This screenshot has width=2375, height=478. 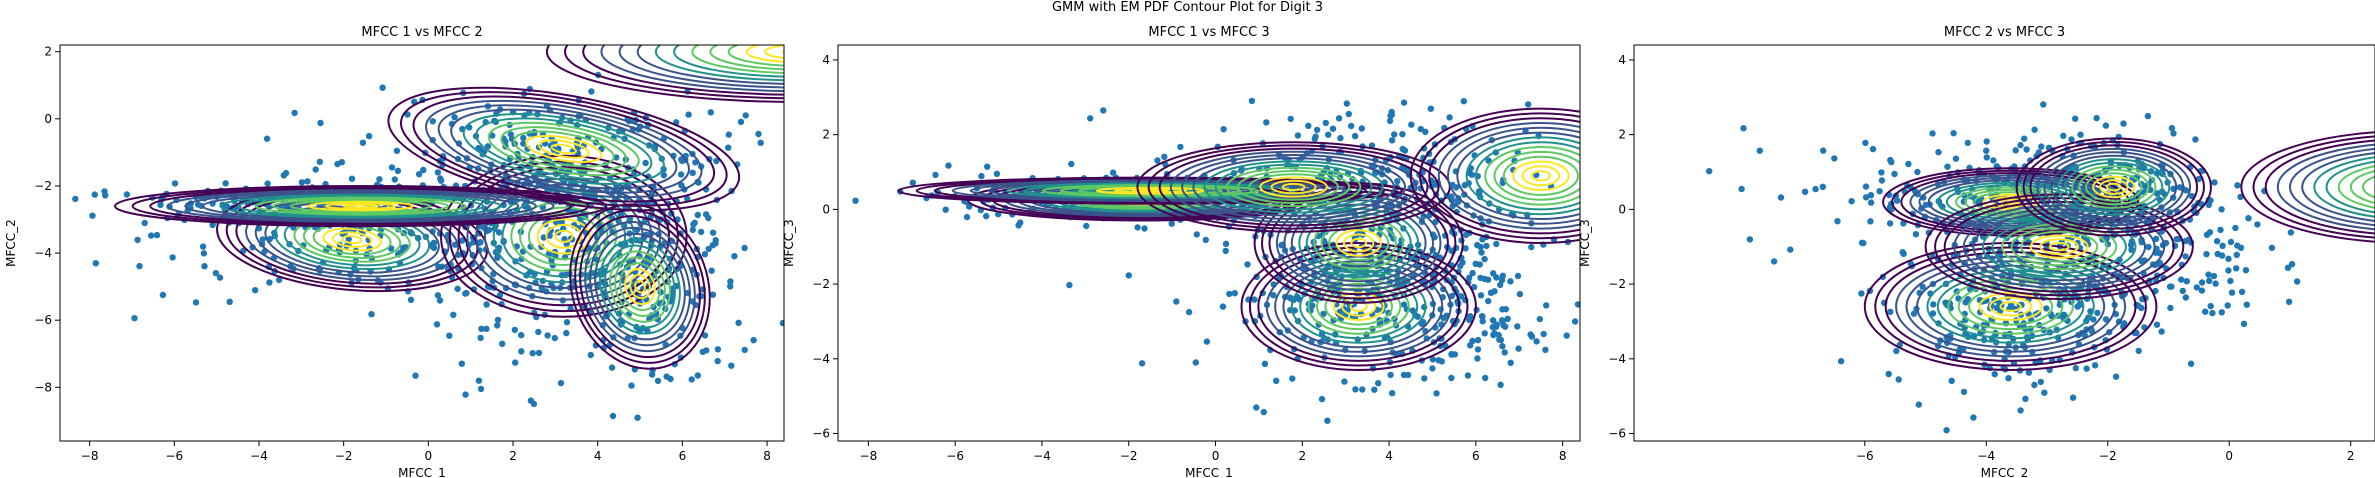 I want to click on y-tick-label: −6, so click(x=821, y=434).